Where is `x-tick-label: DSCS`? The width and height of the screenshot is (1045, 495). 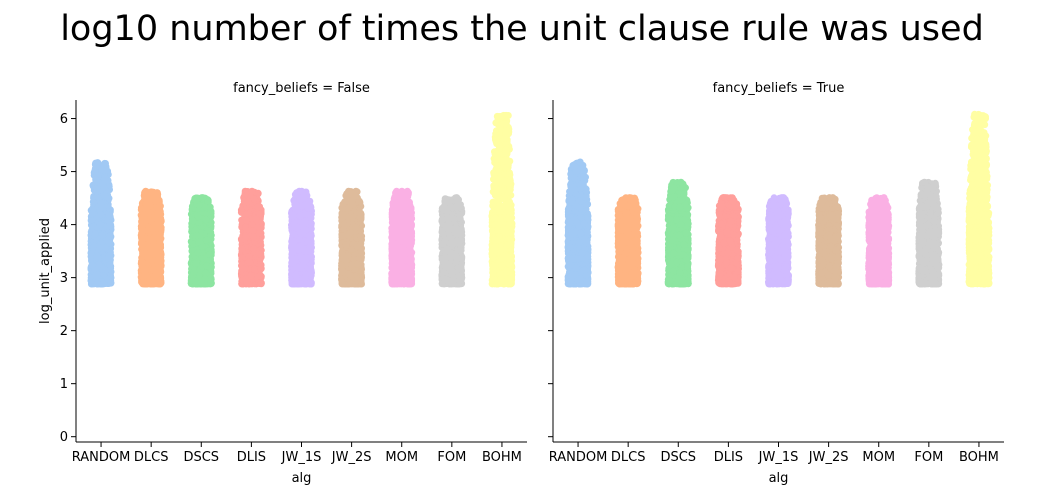
x-tick-label: DSCS is located at coordinates (201, 457).